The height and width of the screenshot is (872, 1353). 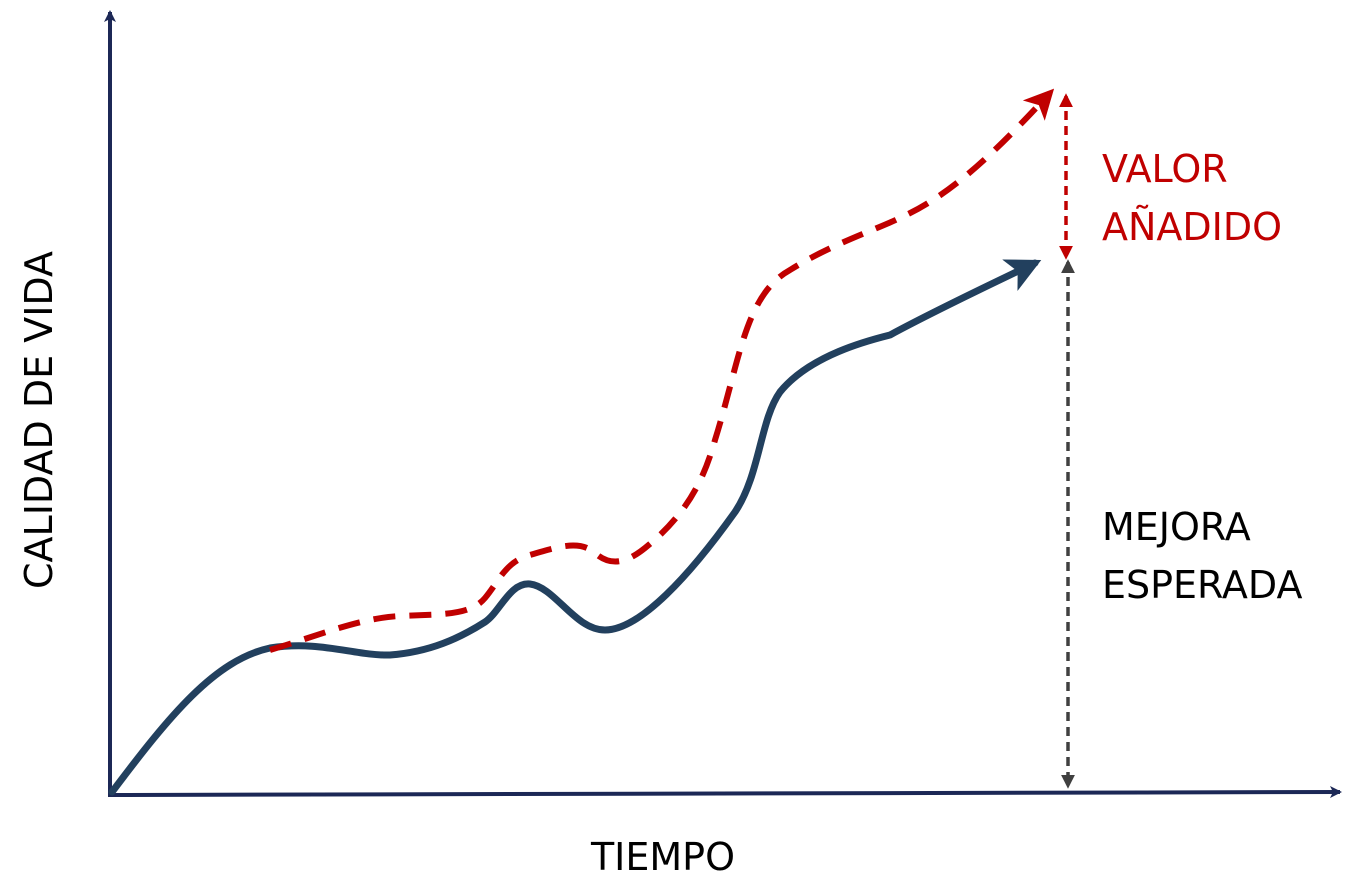 I want to click on expected-improvement-label-line1: MEJORA, so click(x=1176, y=527).